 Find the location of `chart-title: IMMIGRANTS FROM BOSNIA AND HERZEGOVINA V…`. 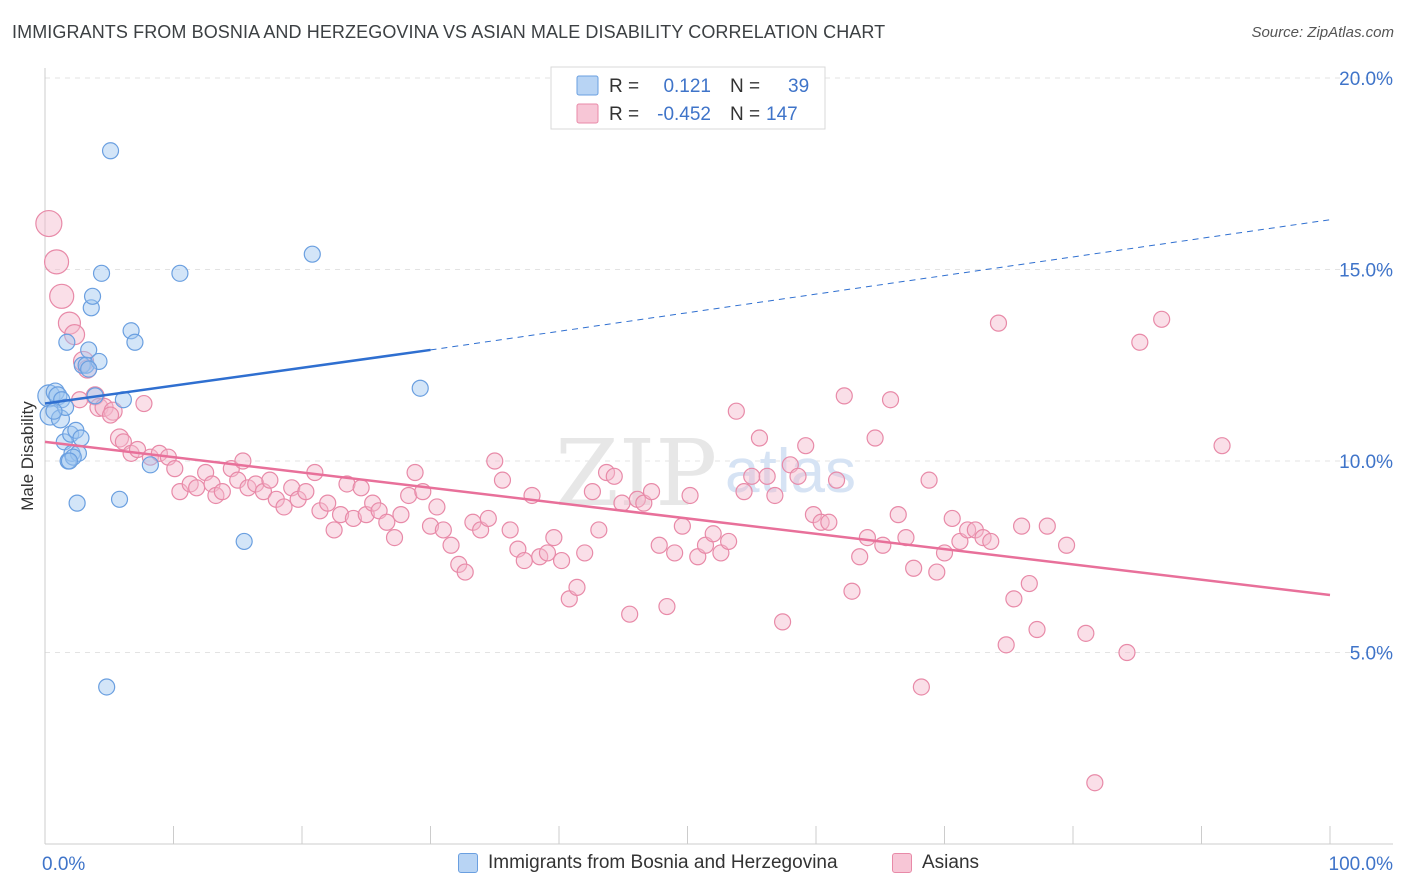

chart-title: IMMIGRANTS FROM BOSNIA AND HERZEGOVINA V… is located at coordinates (449, 32).